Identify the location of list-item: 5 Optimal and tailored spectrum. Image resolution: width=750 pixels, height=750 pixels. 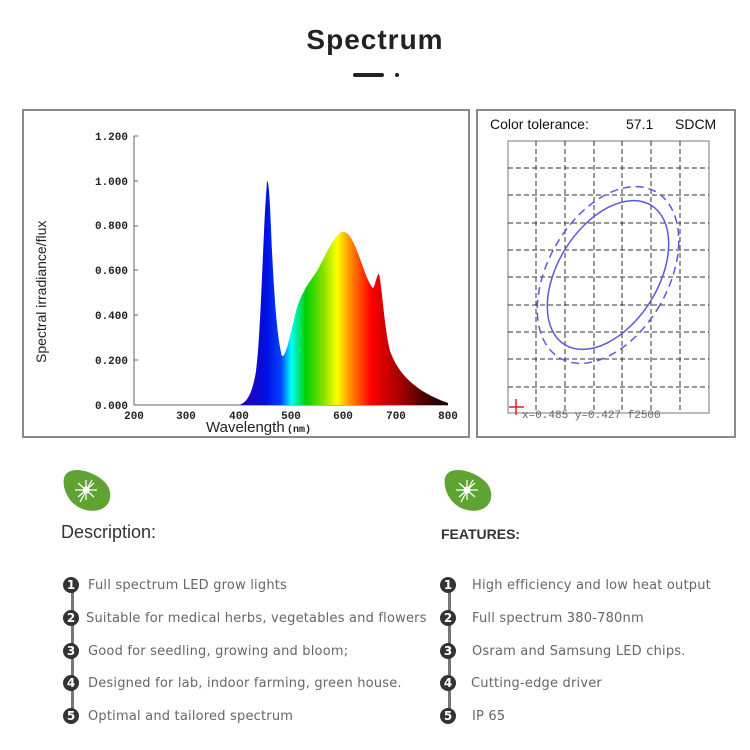
(178, 716).